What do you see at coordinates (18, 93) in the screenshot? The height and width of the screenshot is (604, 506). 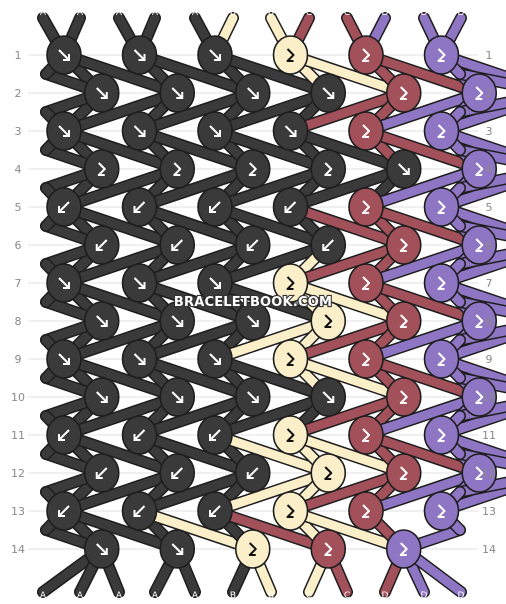 I see `row-number-left: 2` at bounding box center [18, 93].